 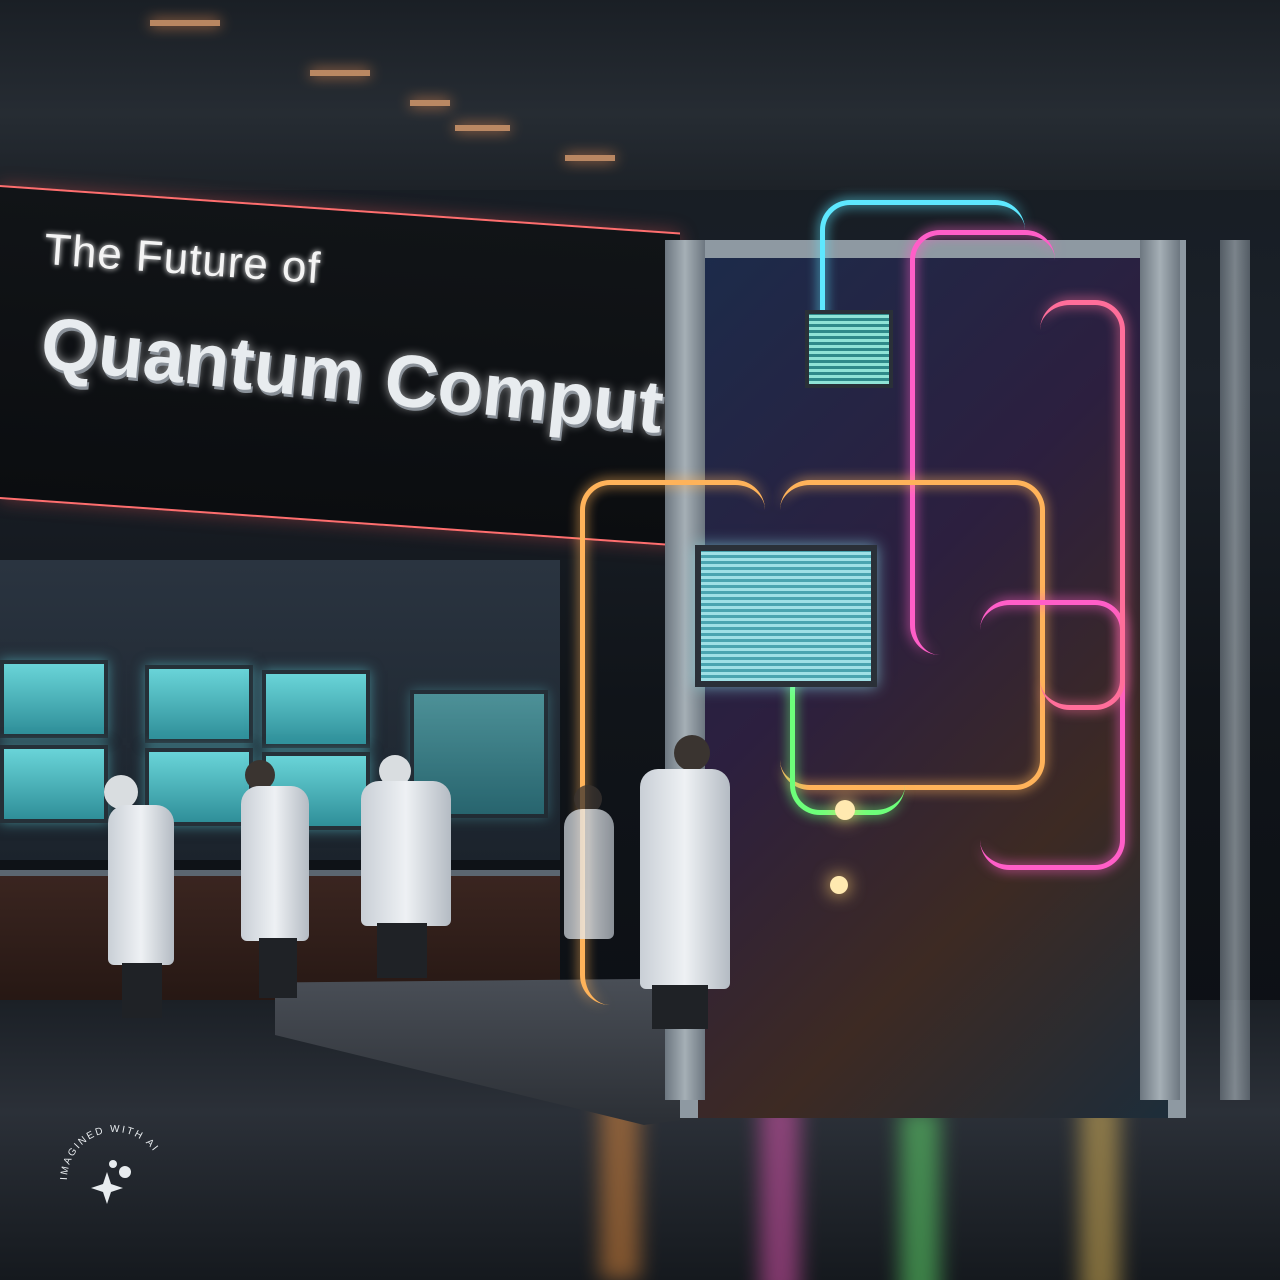 I want to click on sparkle-icon, so click(x=111, y=1182).